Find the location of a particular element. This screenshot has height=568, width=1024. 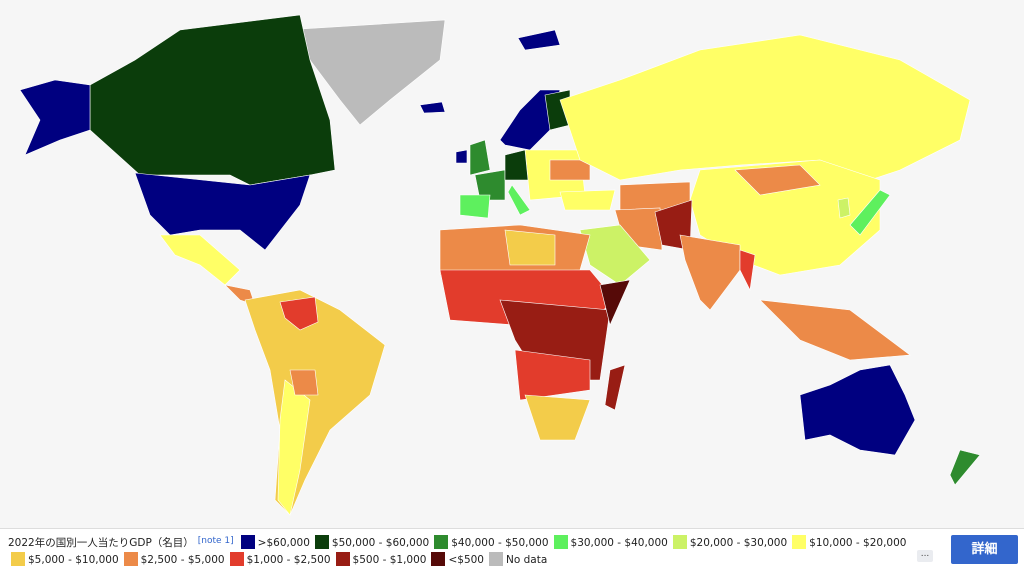

iceland is located at coordinates (432, 107).